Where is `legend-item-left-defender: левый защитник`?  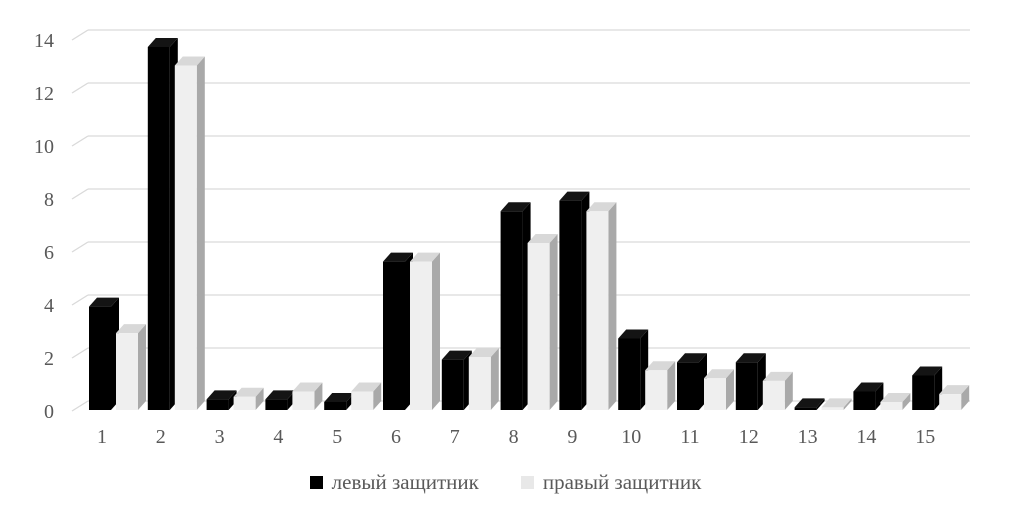 legend-item-left-defender: левый защитник is located at coordinates (394, 482).